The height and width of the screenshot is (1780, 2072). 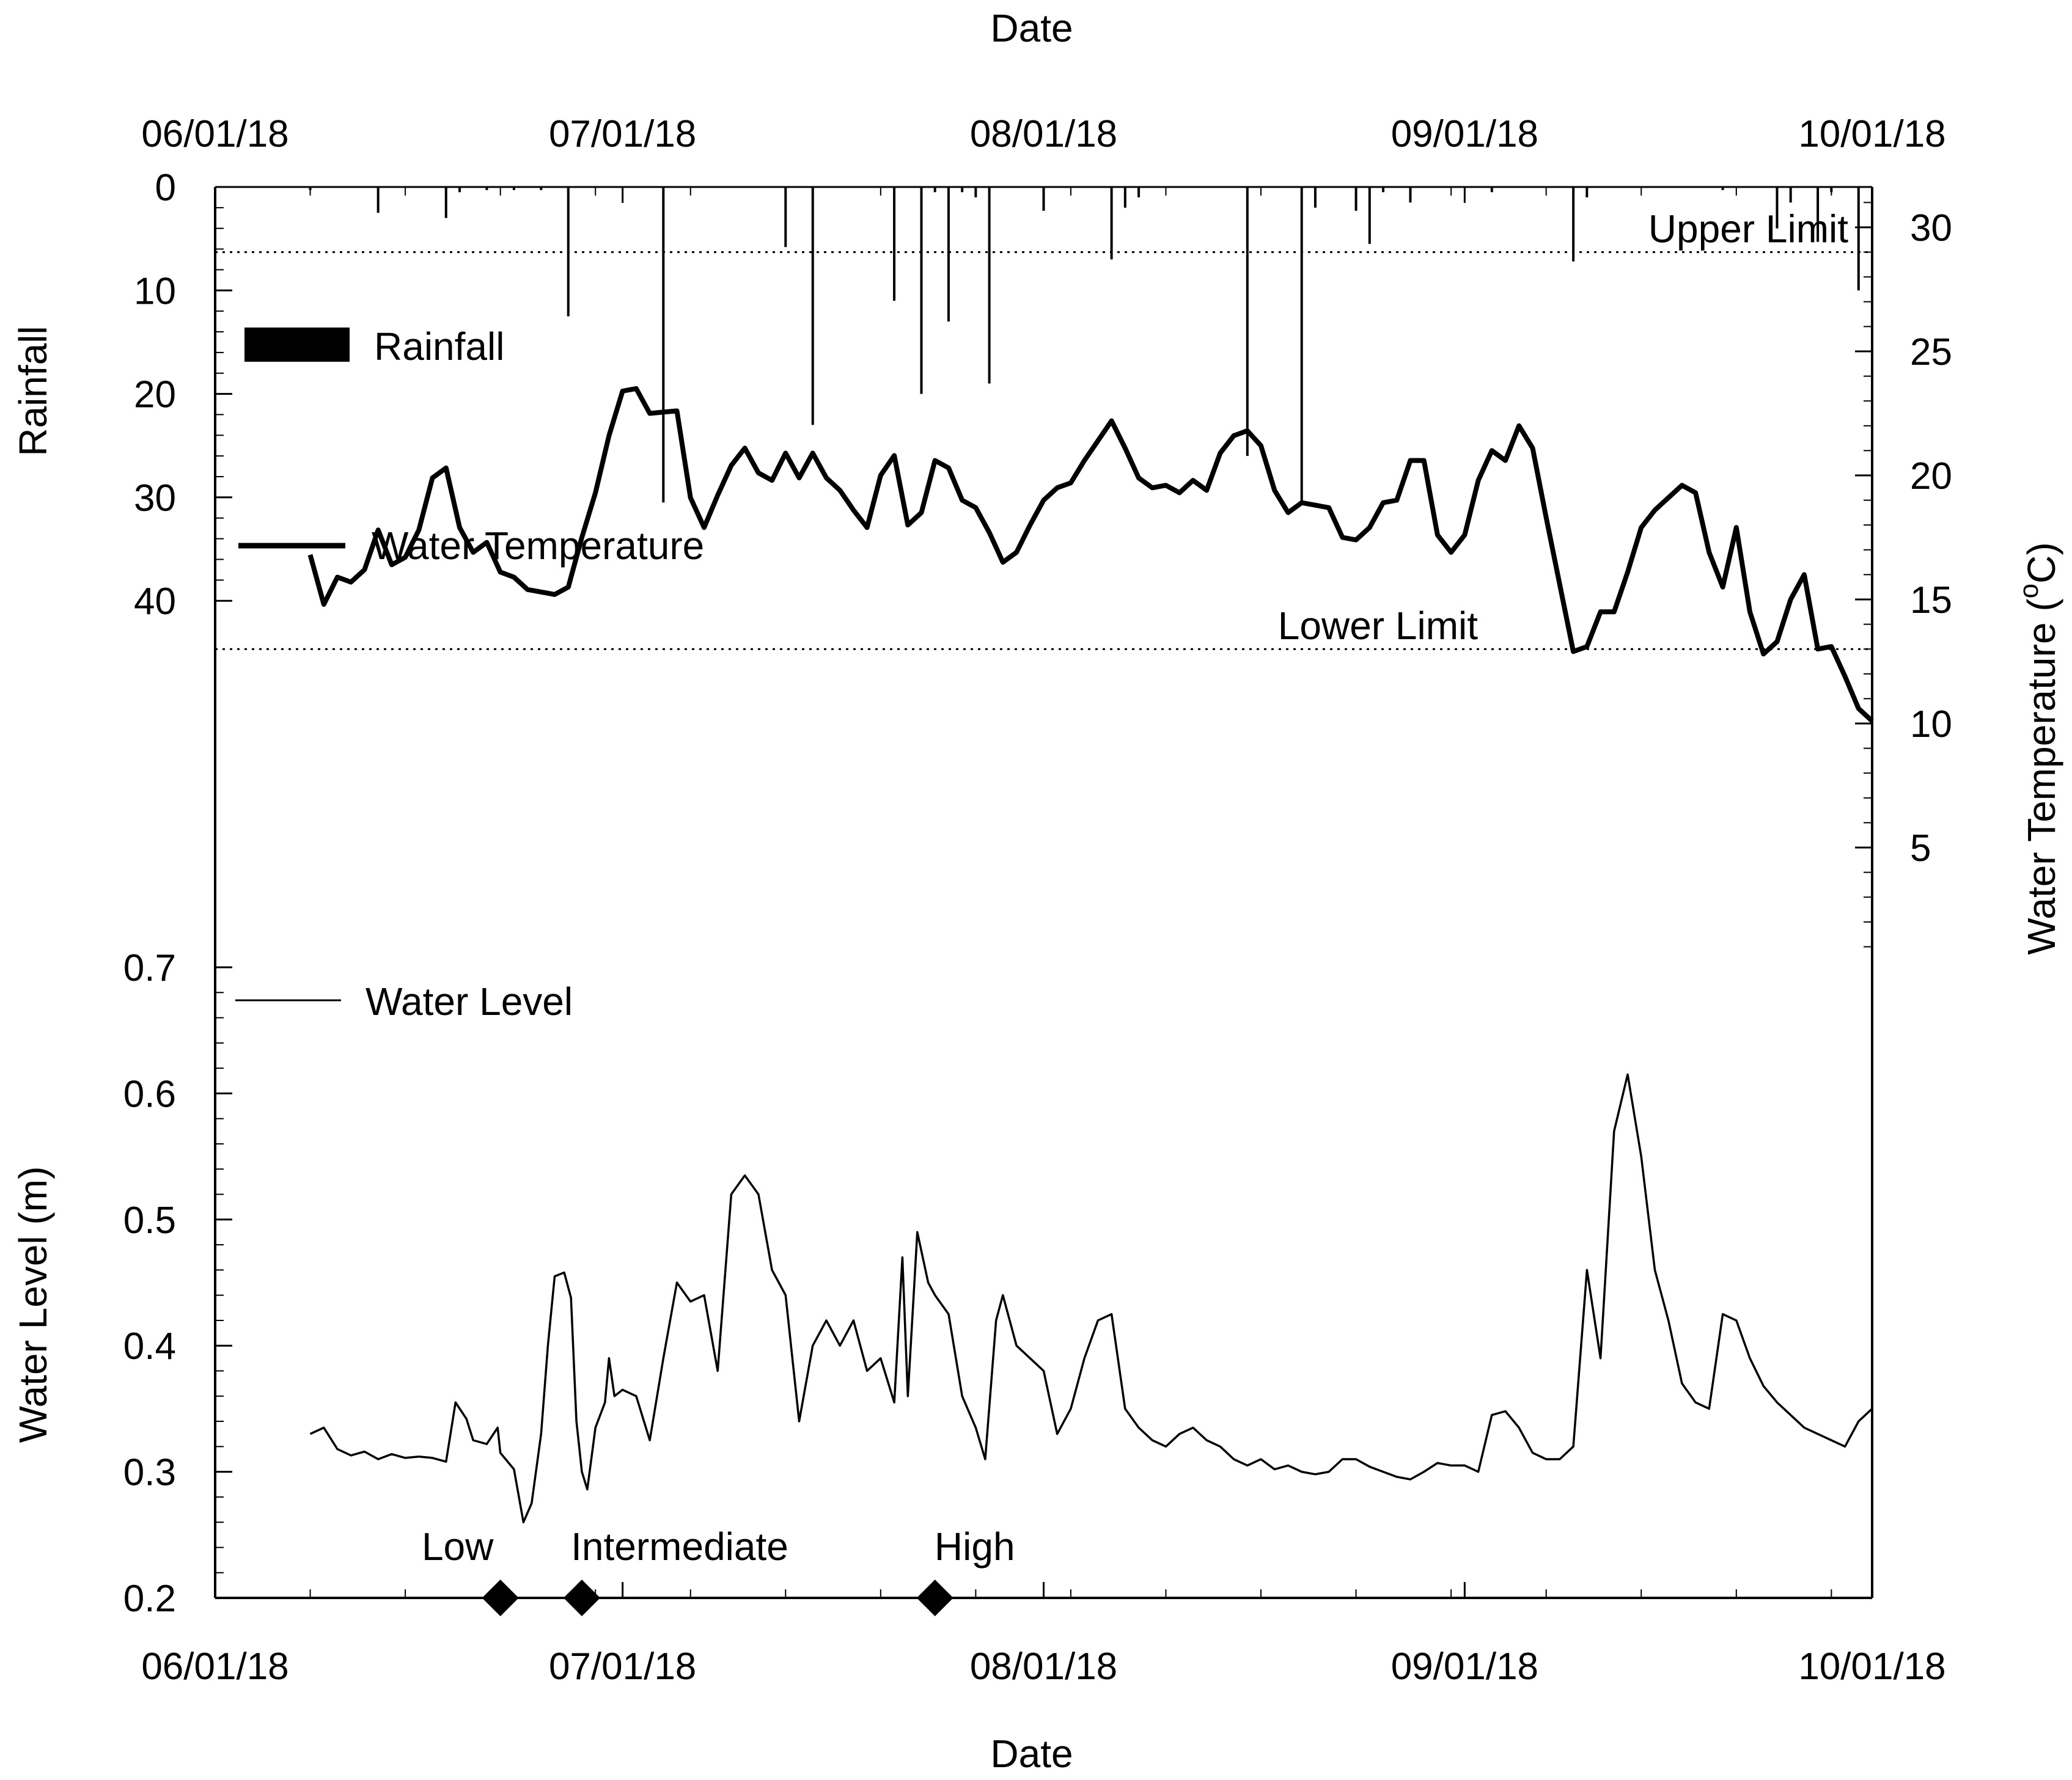 What do you see at coordinates (149, 1220) in the screenshot?
I see `water-level-tick-label: 0.5` at bounding box center [149, 1220].